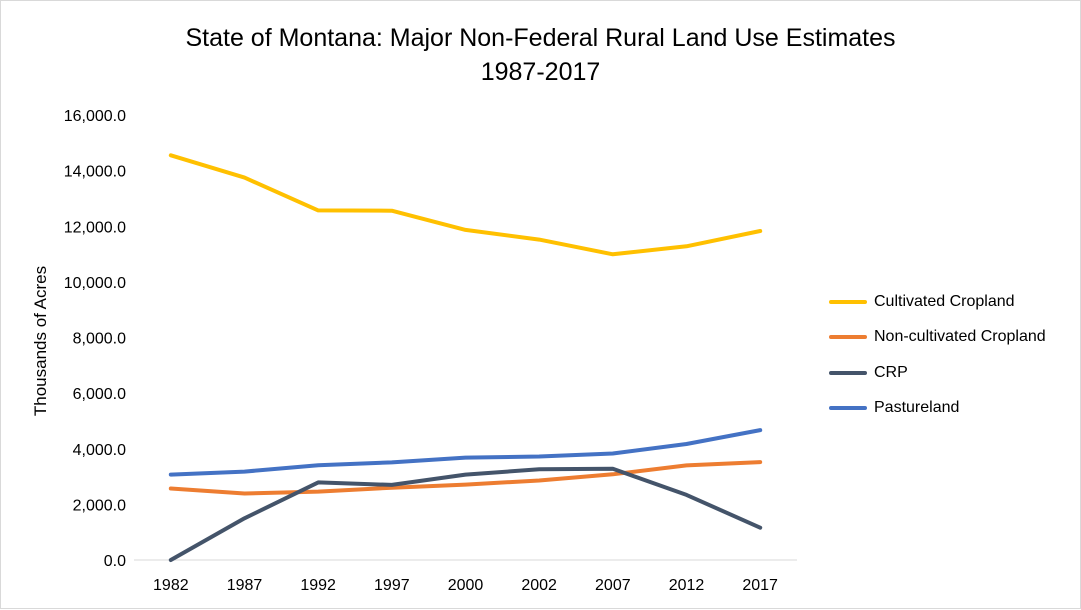  Describe the element at coordinates (954, 373) in the screenshot. I see `legend-item: CRP` at that location.